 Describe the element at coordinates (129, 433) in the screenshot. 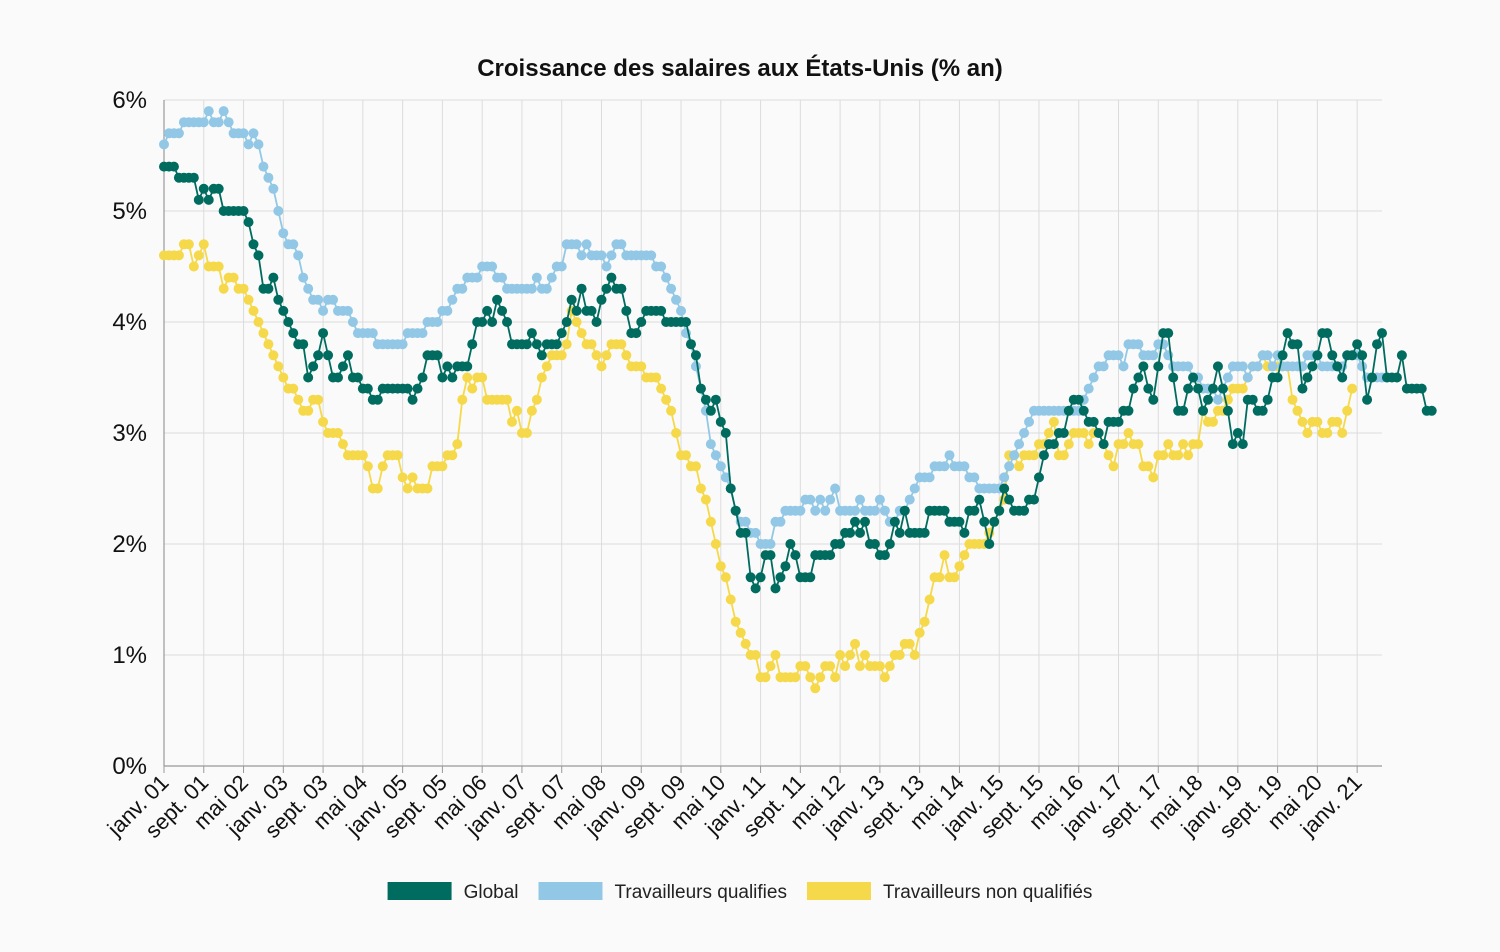

I see `y-tick-label: 3%` at that location.